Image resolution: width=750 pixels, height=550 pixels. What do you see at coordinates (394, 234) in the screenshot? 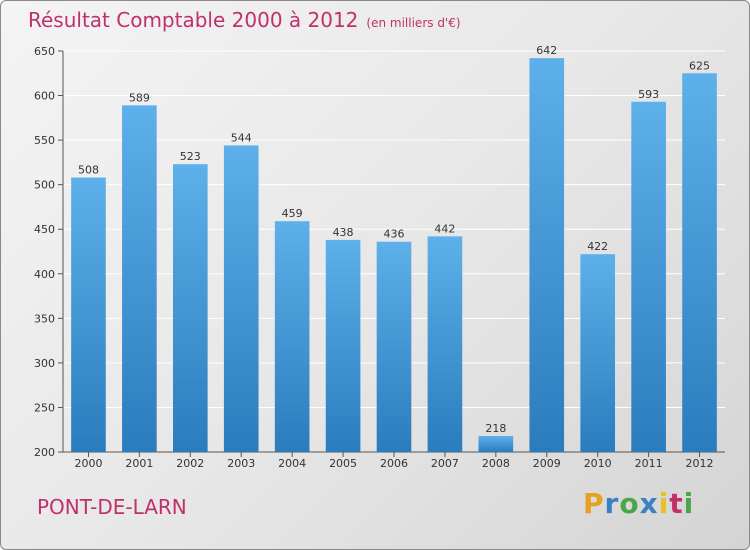
I see `data-label: 436` at bounding box center [394, 234].